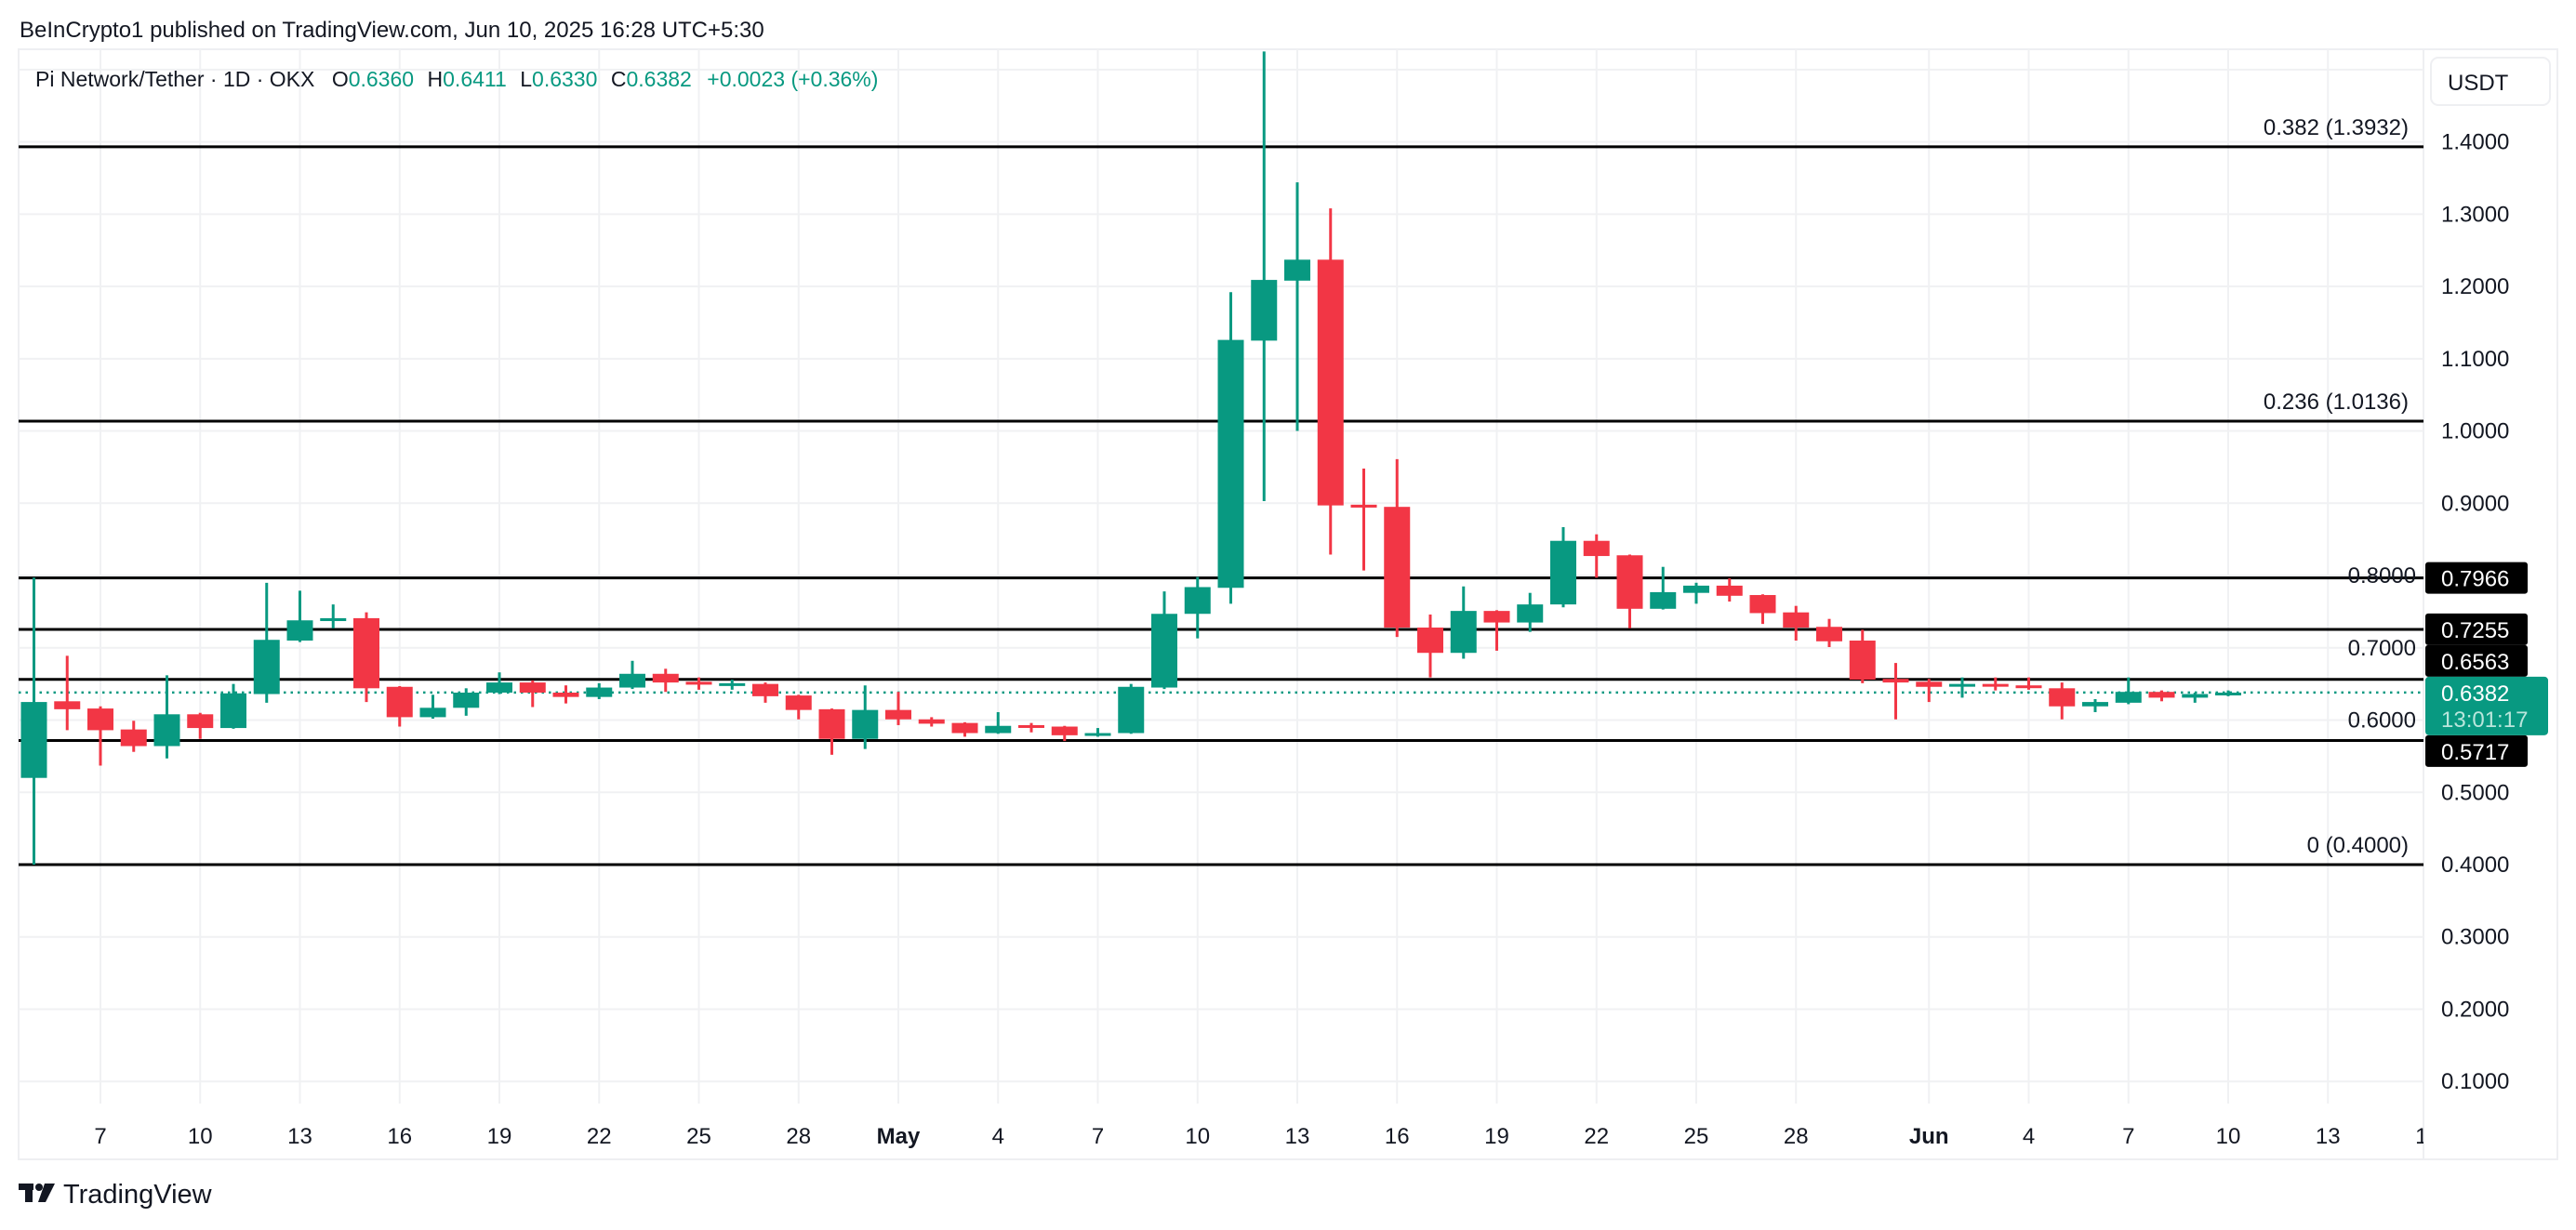 The width and height of the screenshot is (2576, 1230). Describe the element at coordinates (2490, 82) in the screenshot. I see `currency-button: USDT` at that location.